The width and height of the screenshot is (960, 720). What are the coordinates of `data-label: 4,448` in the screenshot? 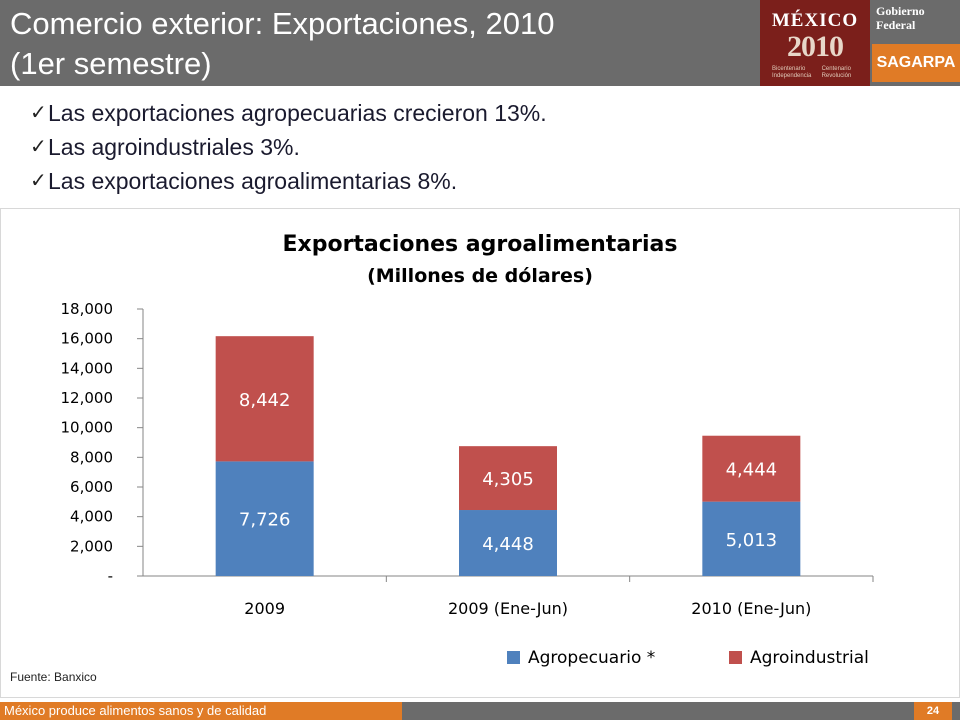 It's located at (508, 544).